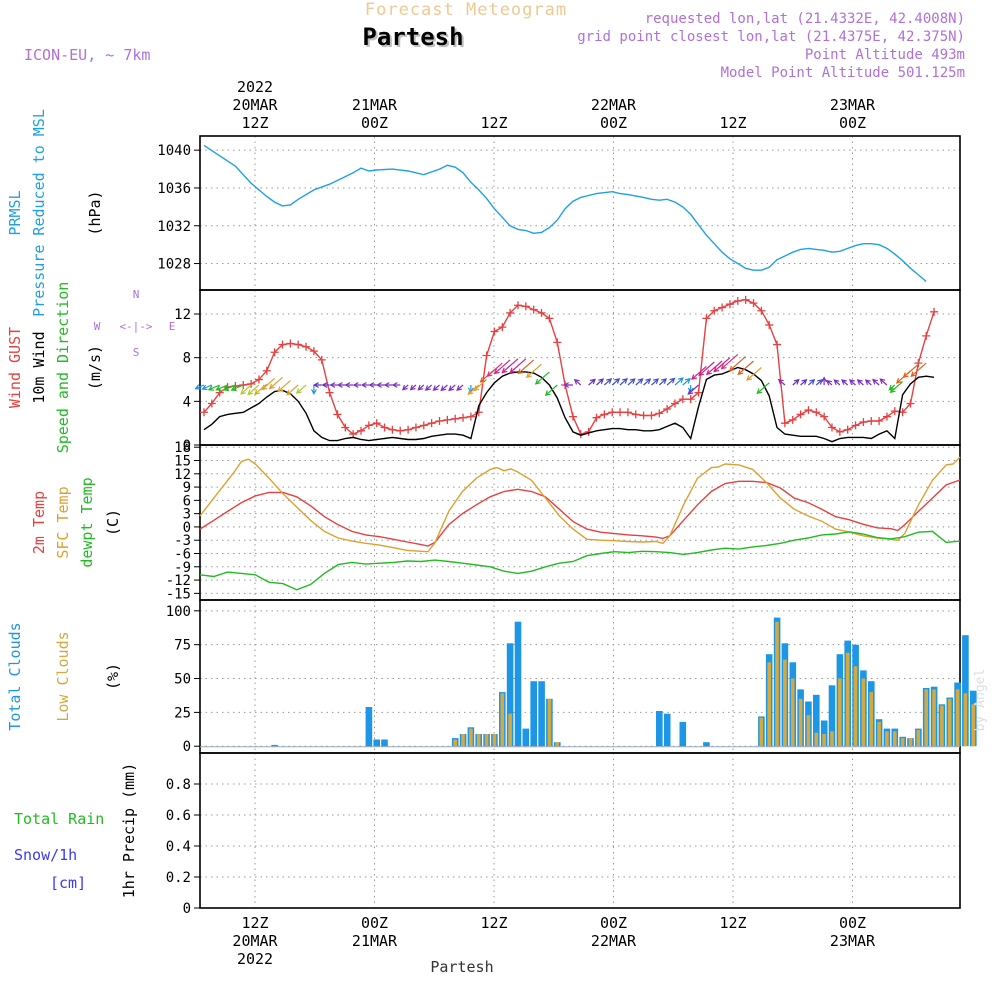 Image resolution: width=1000 pixels, height=1000 pixels. What do you see at coordinates (182, 315) in the screenshot?
I see `wind-ytick-label: 12` at bounding box center [182, 315].